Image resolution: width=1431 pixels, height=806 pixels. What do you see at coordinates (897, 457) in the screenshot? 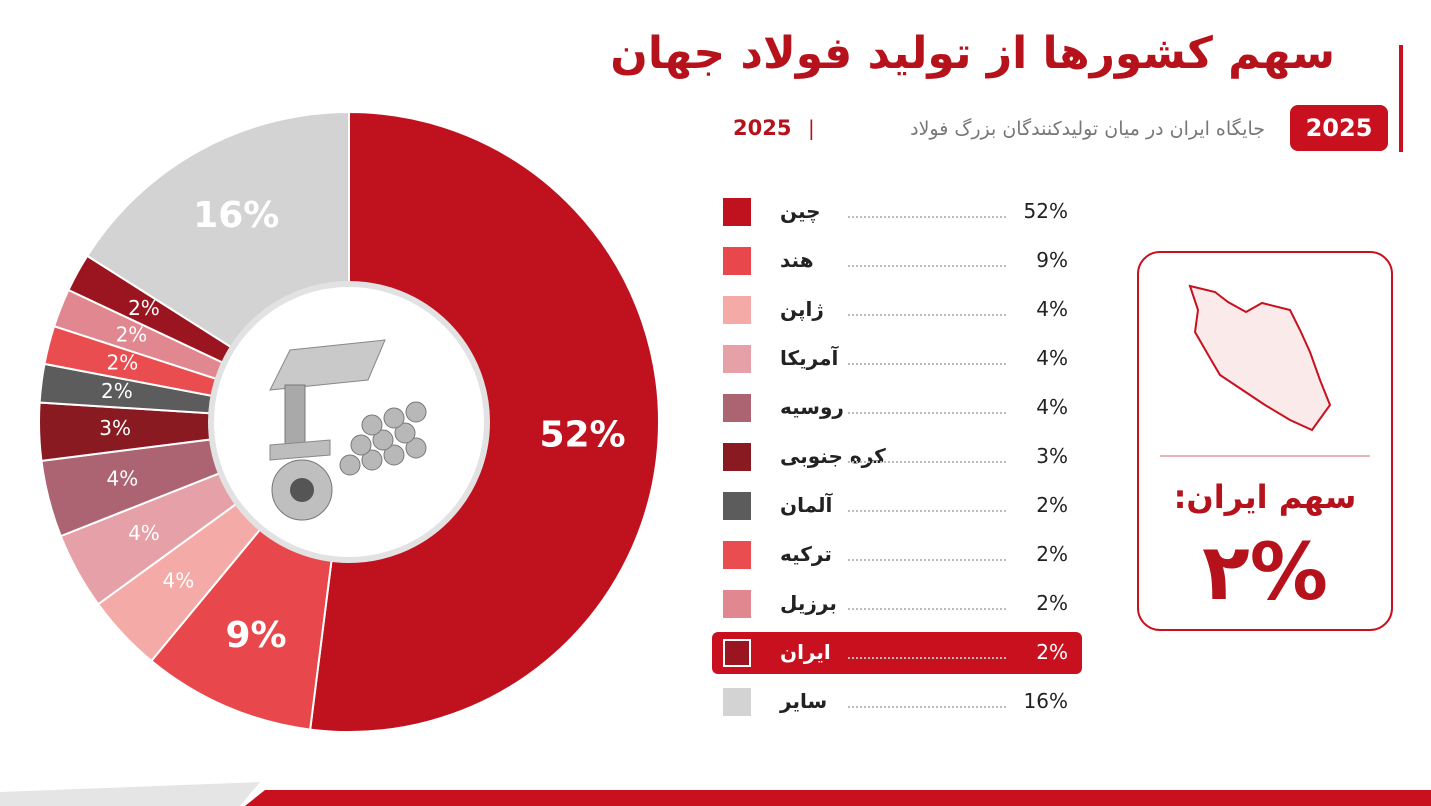
I see `legend-row: کره جنوبی 3%` at bounding box center [897, 457].